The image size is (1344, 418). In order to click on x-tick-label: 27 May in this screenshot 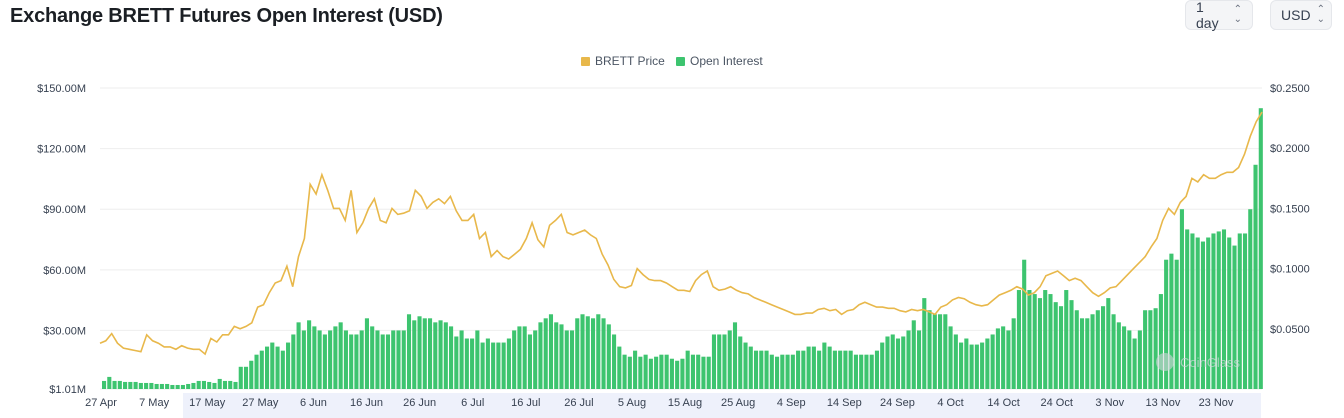, I will do `click(260, 403)`.